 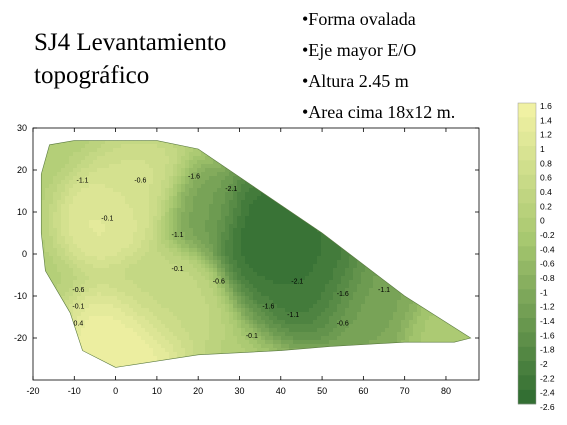 I want to click on colorbar-frame, so click(x=527, y=253).